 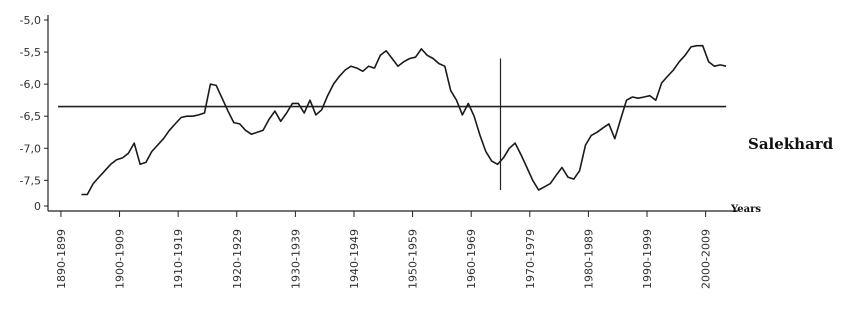 What do you see at coordinates (30, 20) in the screenshot?
I see `y-tick-label: -5,0` at bounding box center [30, 20].